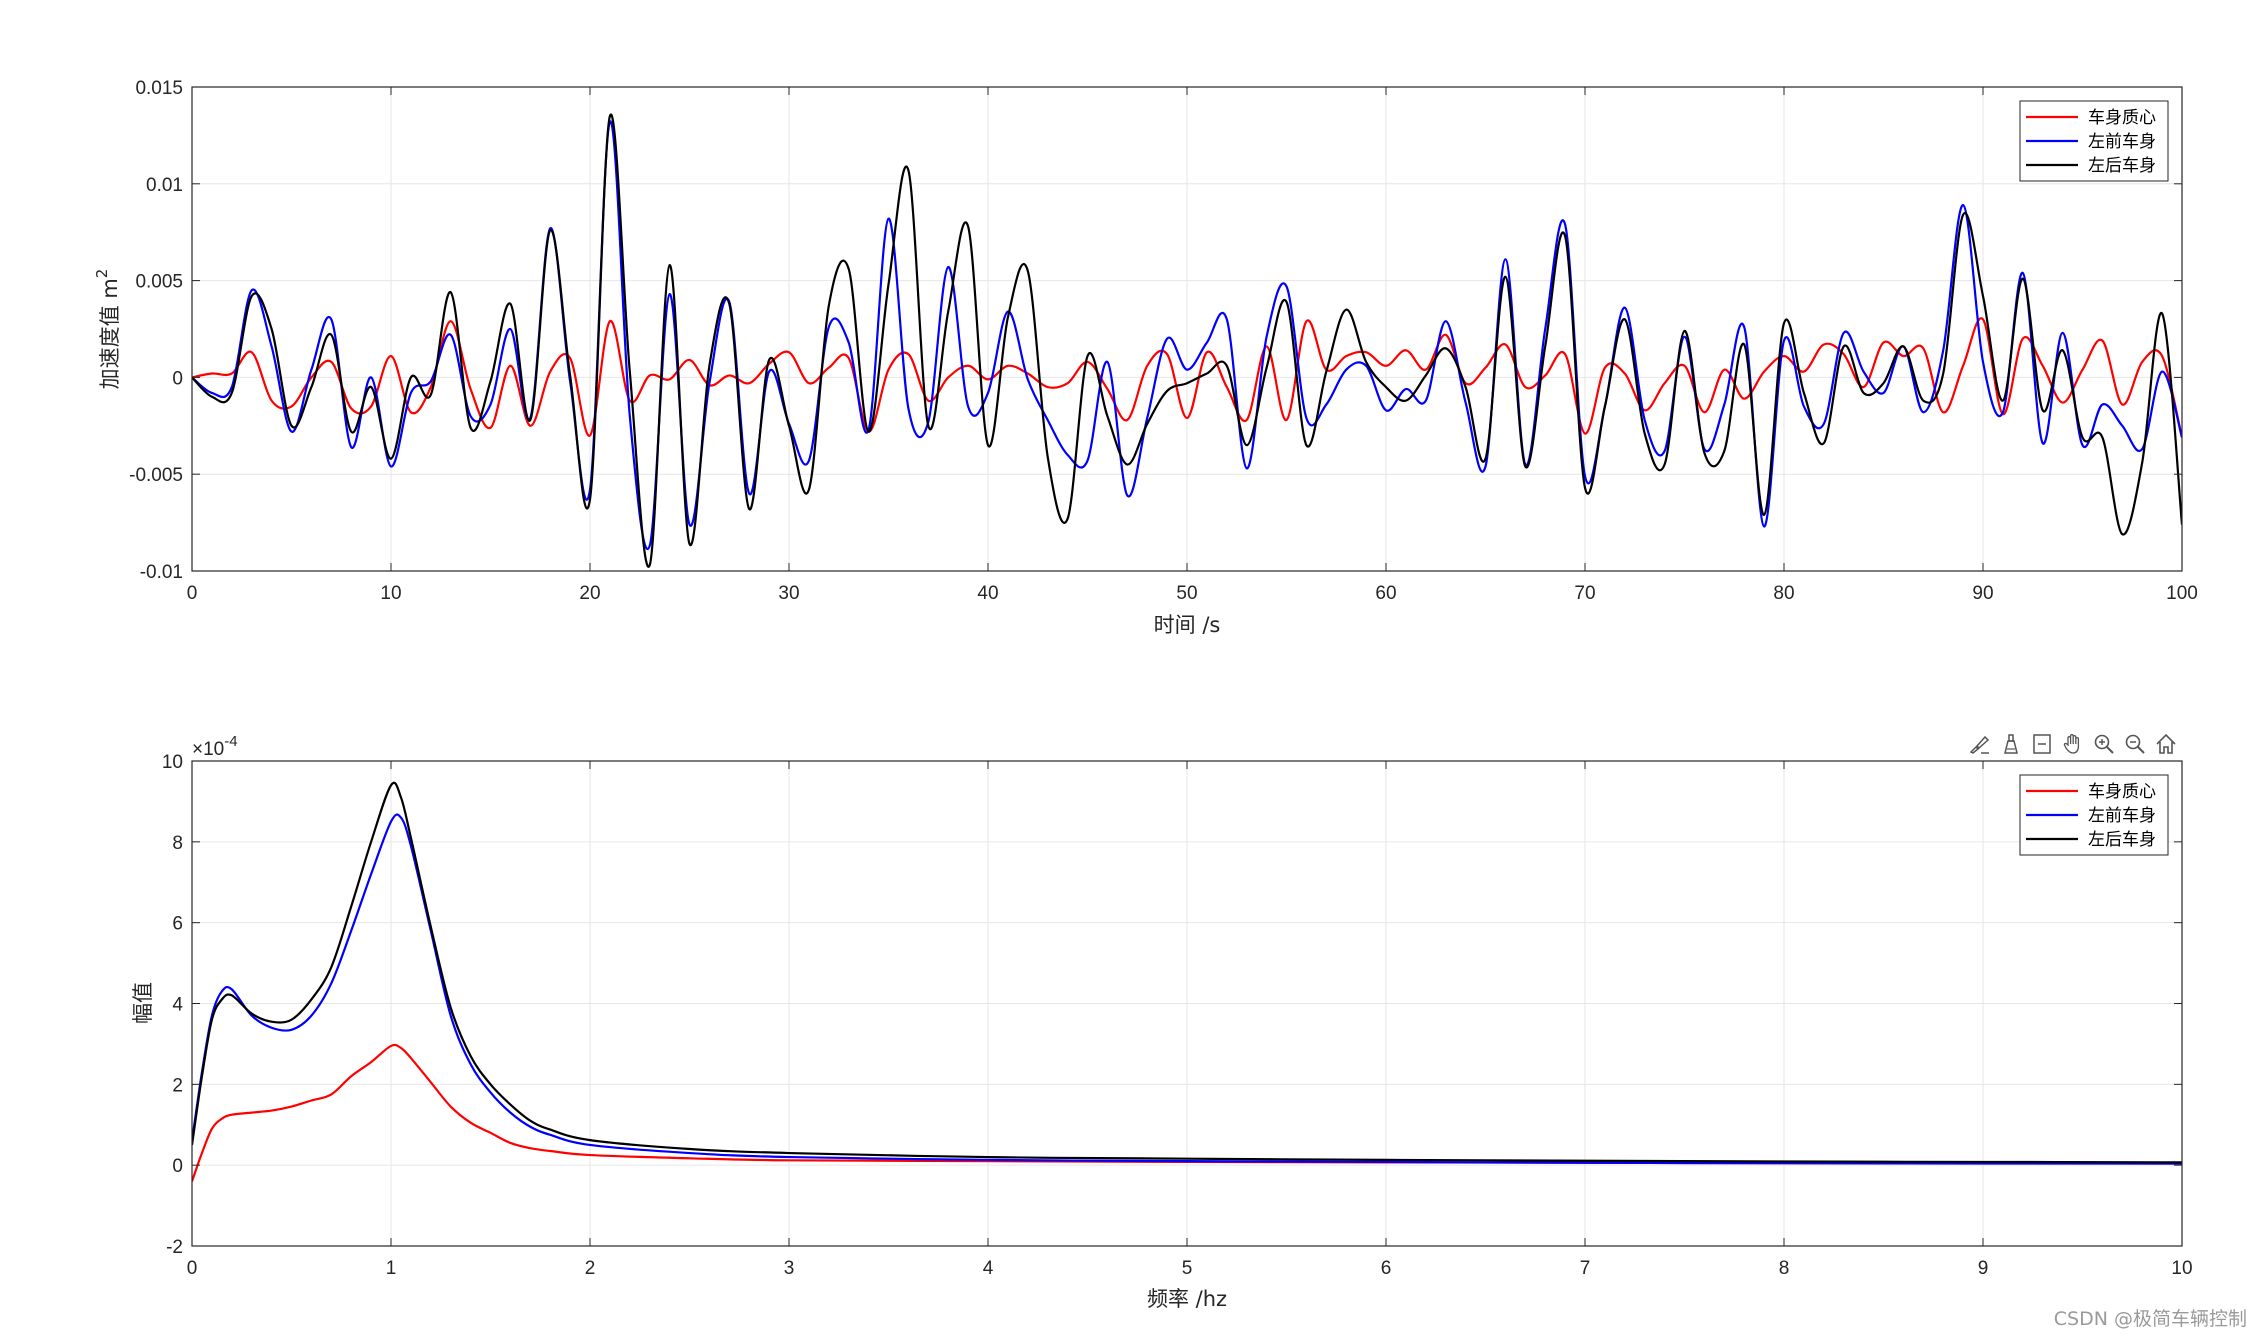 The width and height of the screenshot is (2261, 1343). I want to click on x-tick-label: 7, so click(1585, 1268).